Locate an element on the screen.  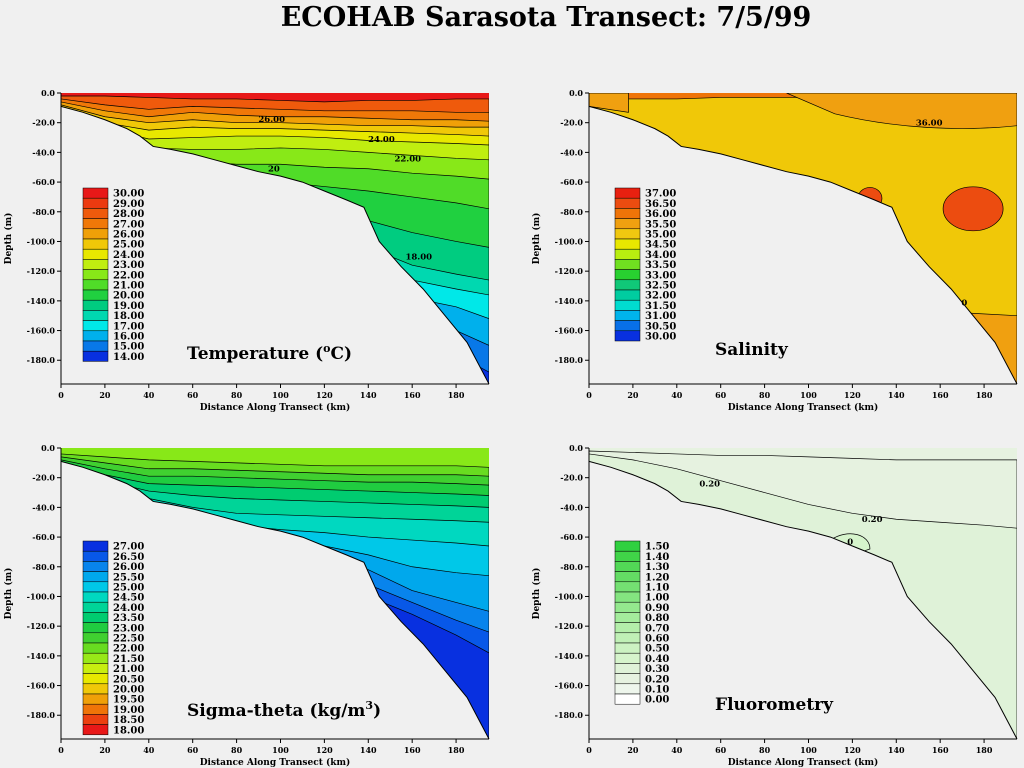
sigma_theta-xtick-label: 20 is located at coordinates (105, 750).